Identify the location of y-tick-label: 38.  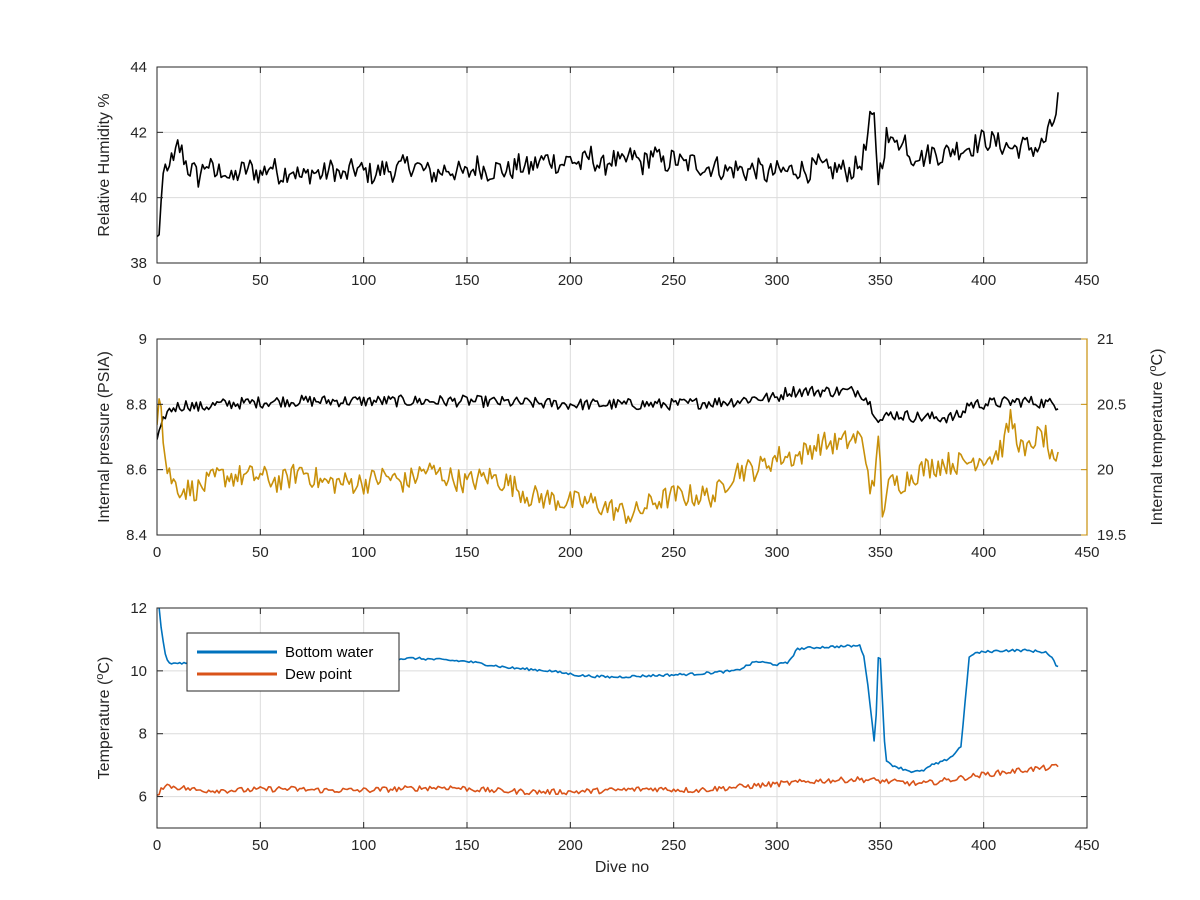
(138, 263).